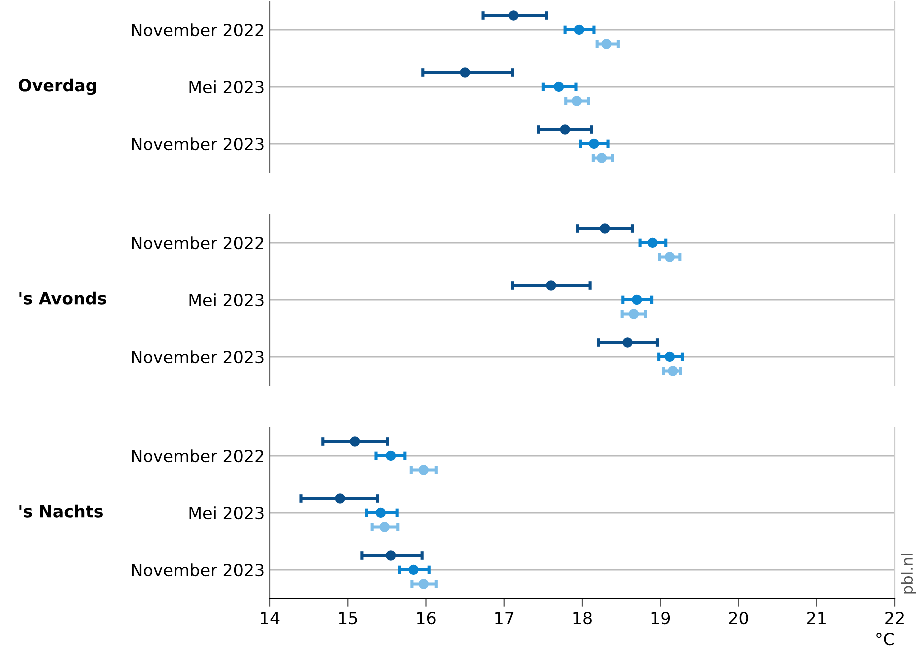  What do you see at coordinates (426, 618) in the screenshot?
I see `x-tick-label: 16` at bounding box center [426, 618].